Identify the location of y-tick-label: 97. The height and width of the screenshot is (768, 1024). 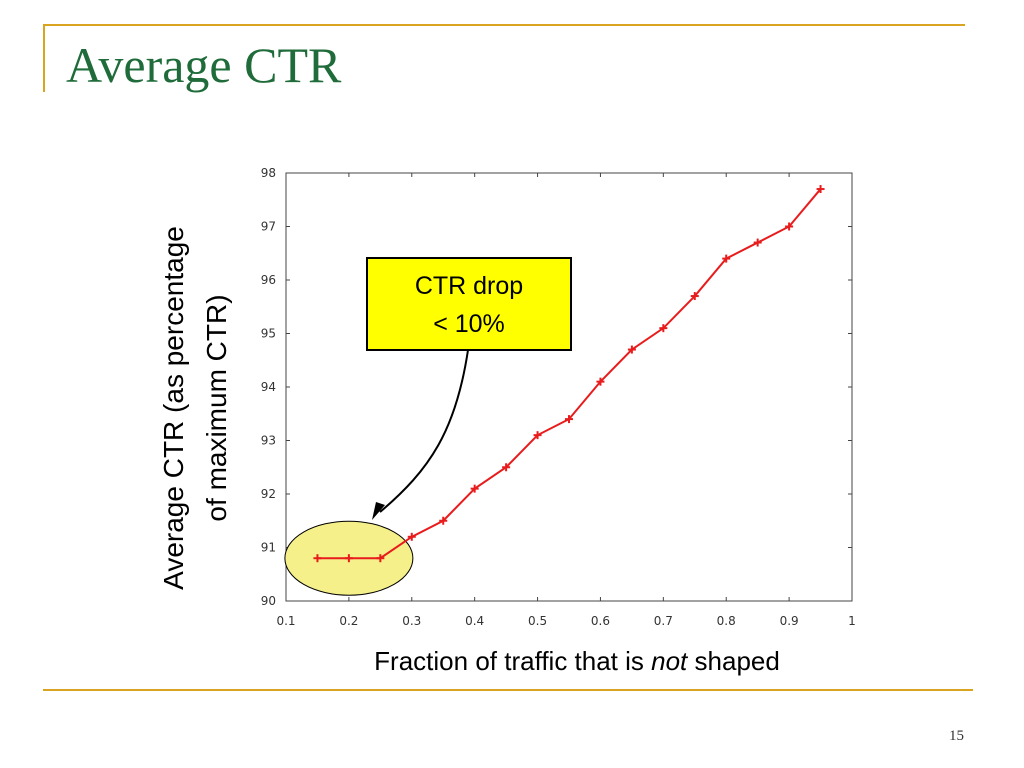
(268, 227).